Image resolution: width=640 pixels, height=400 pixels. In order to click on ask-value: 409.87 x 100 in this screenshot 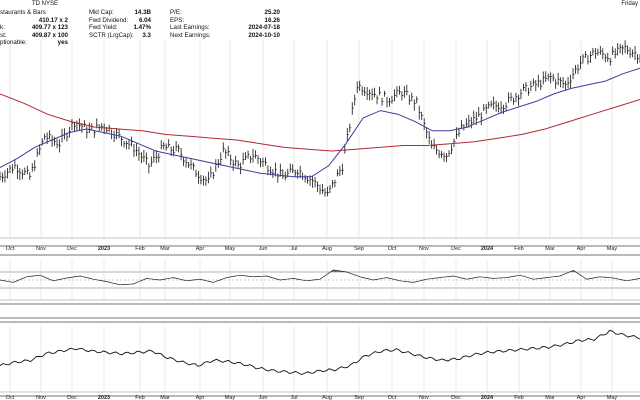, I will do `click(49, 35)`.